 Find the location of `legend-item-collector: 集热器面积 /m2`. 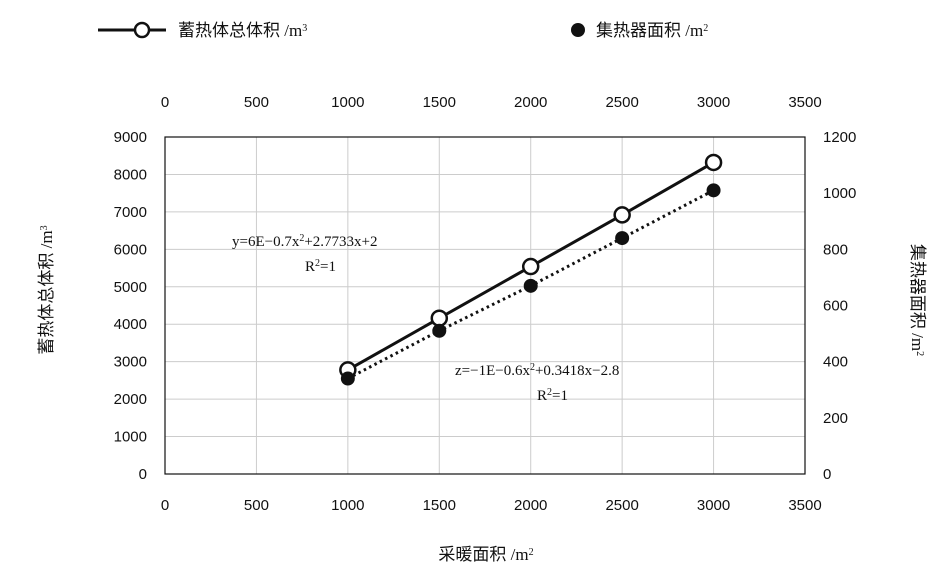

legend-item-collector: 集热器面积 /m2 is located at coordinates (639, 30).